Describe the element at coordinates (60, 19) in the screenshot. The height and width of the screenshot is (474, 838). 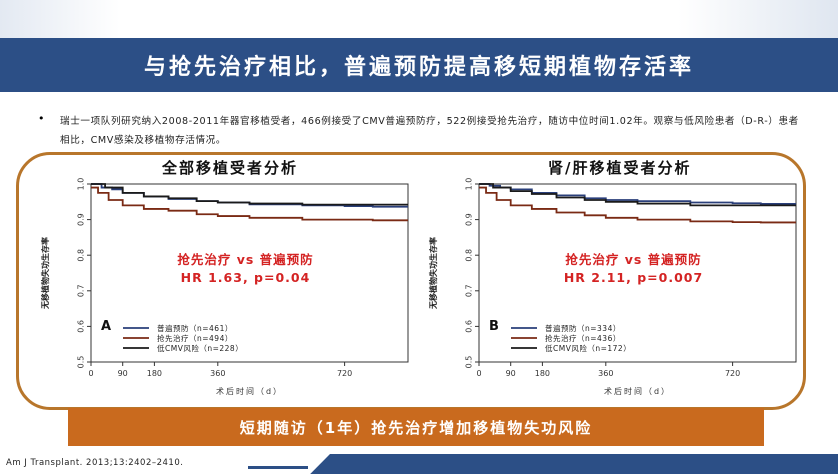
I see `decor-top-left` at that location.